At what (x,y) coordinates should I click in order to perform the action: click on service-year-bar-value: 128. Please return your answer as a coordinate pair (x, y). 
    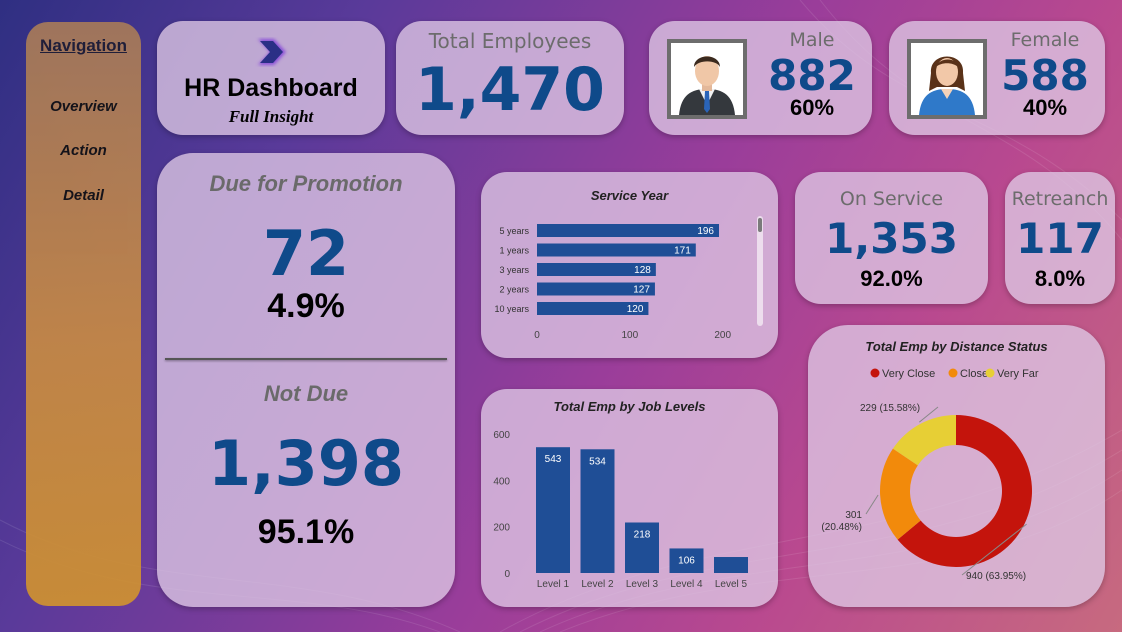
    Looking at the image, I should click on (642, 270).